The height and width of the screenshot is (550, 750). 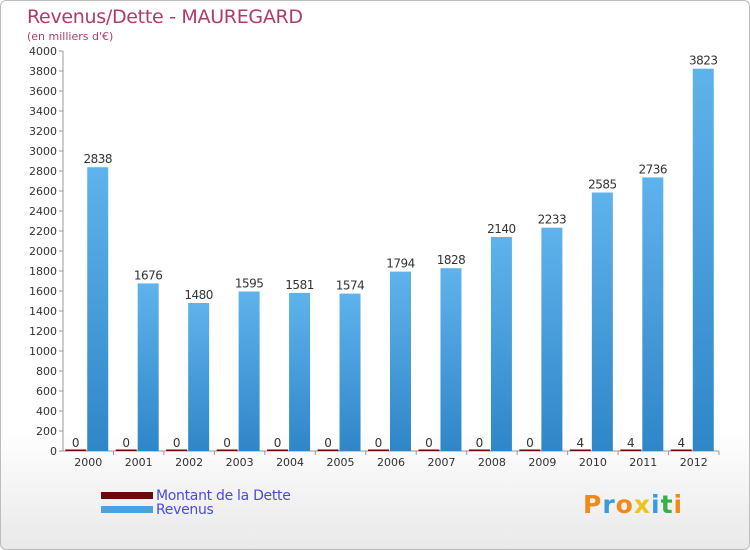 What do you see at coordinates (43, 91) in the screenshot?
I see `y-tick-label: 3600` at bounding box center [43, 91].